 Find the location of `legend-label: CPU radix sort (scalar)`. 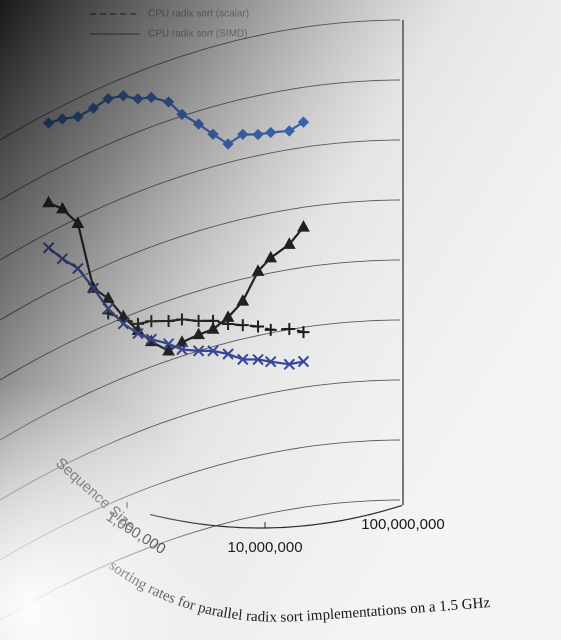

legend-label: CPU radix sort (scalar) is located at coordinates (198, 14).